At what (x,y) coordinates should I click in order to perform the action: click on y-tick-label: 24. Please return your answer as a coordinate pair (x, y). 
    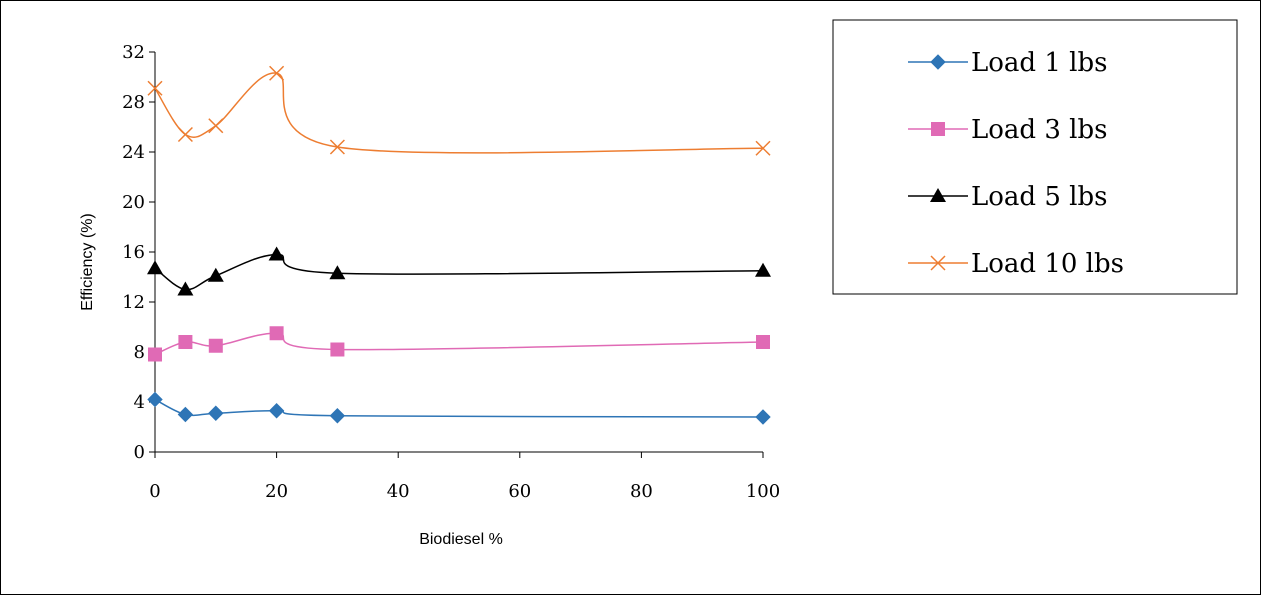
    Looking at the image, I should click on (133, 152).